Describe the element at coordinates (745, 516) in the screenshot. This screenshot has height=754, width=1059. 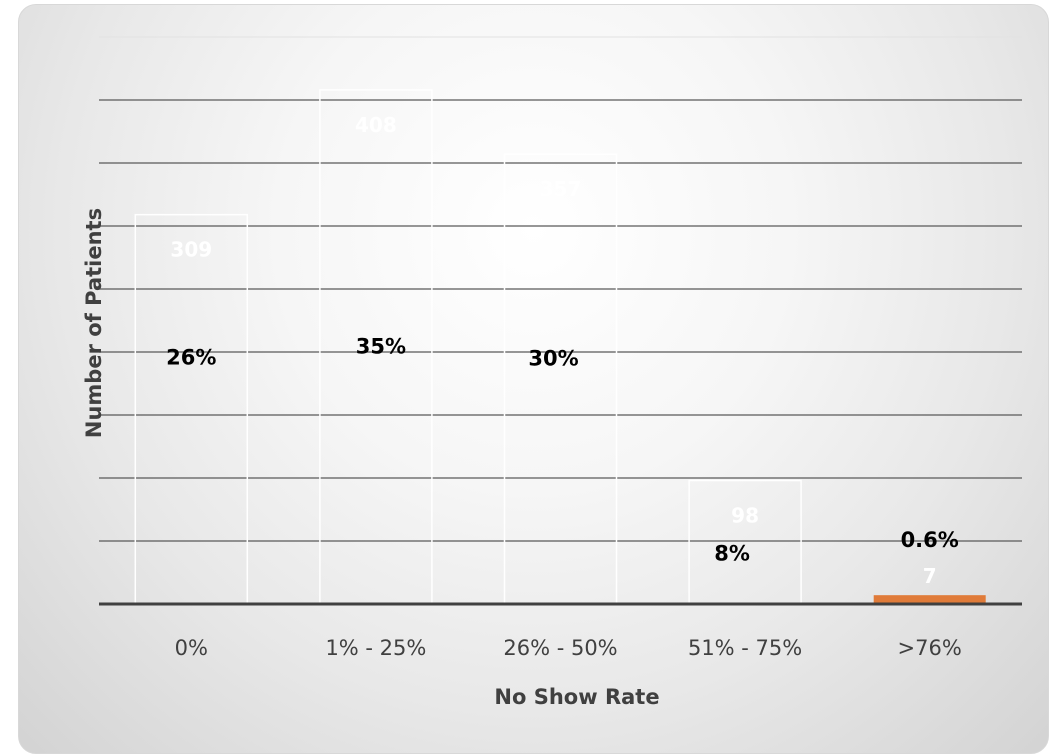
I see `value-label: 98` at that location.